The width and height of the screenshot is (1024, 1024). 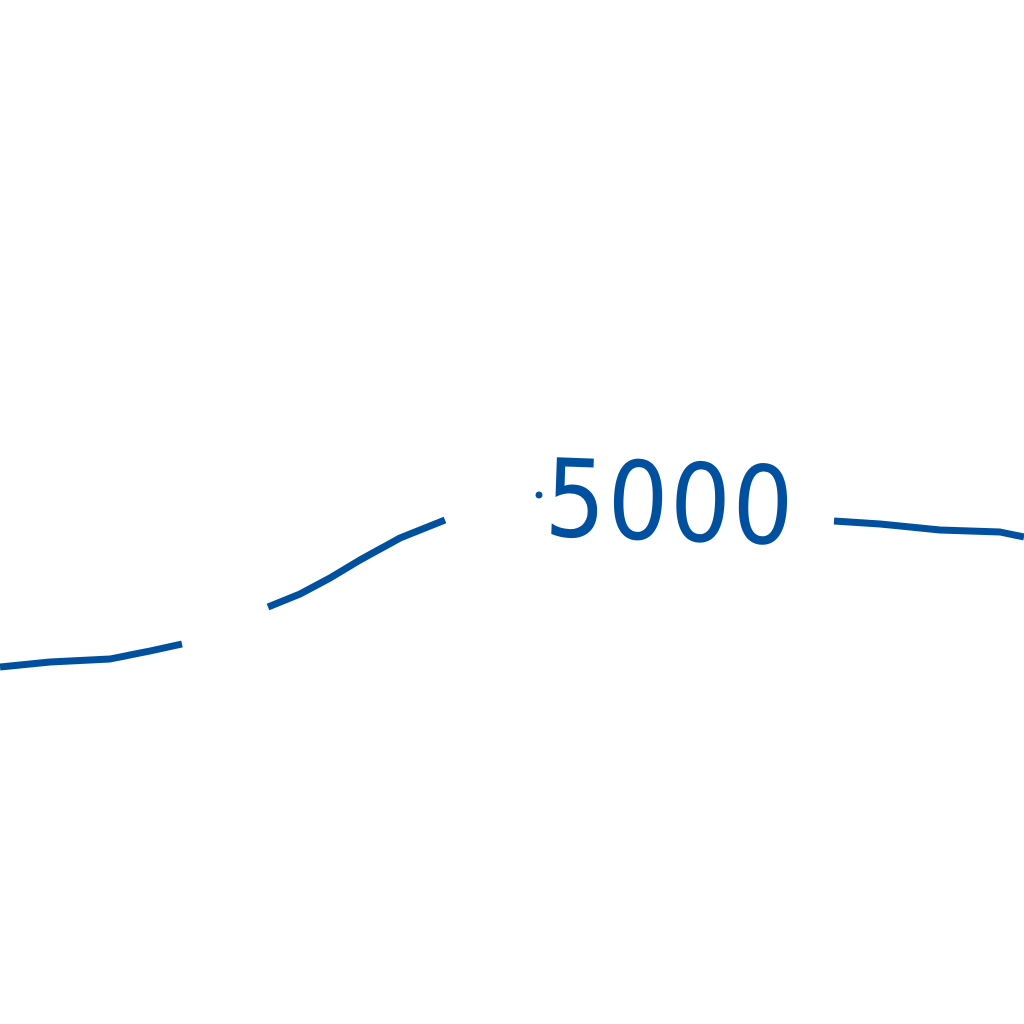 I want to click on contour-segment-middle, so click(x=356, y=563).